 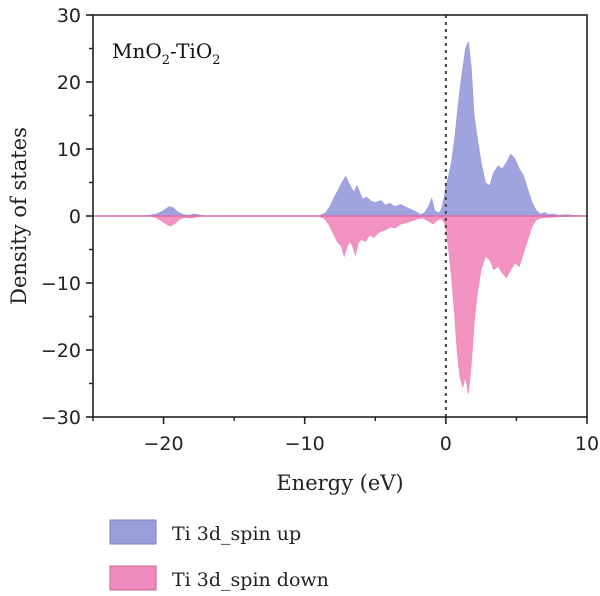 What do you see at coordinates (164, 444) in the screenshot?
I see `x-tick-label: −20` at bounding box center [164, 444].